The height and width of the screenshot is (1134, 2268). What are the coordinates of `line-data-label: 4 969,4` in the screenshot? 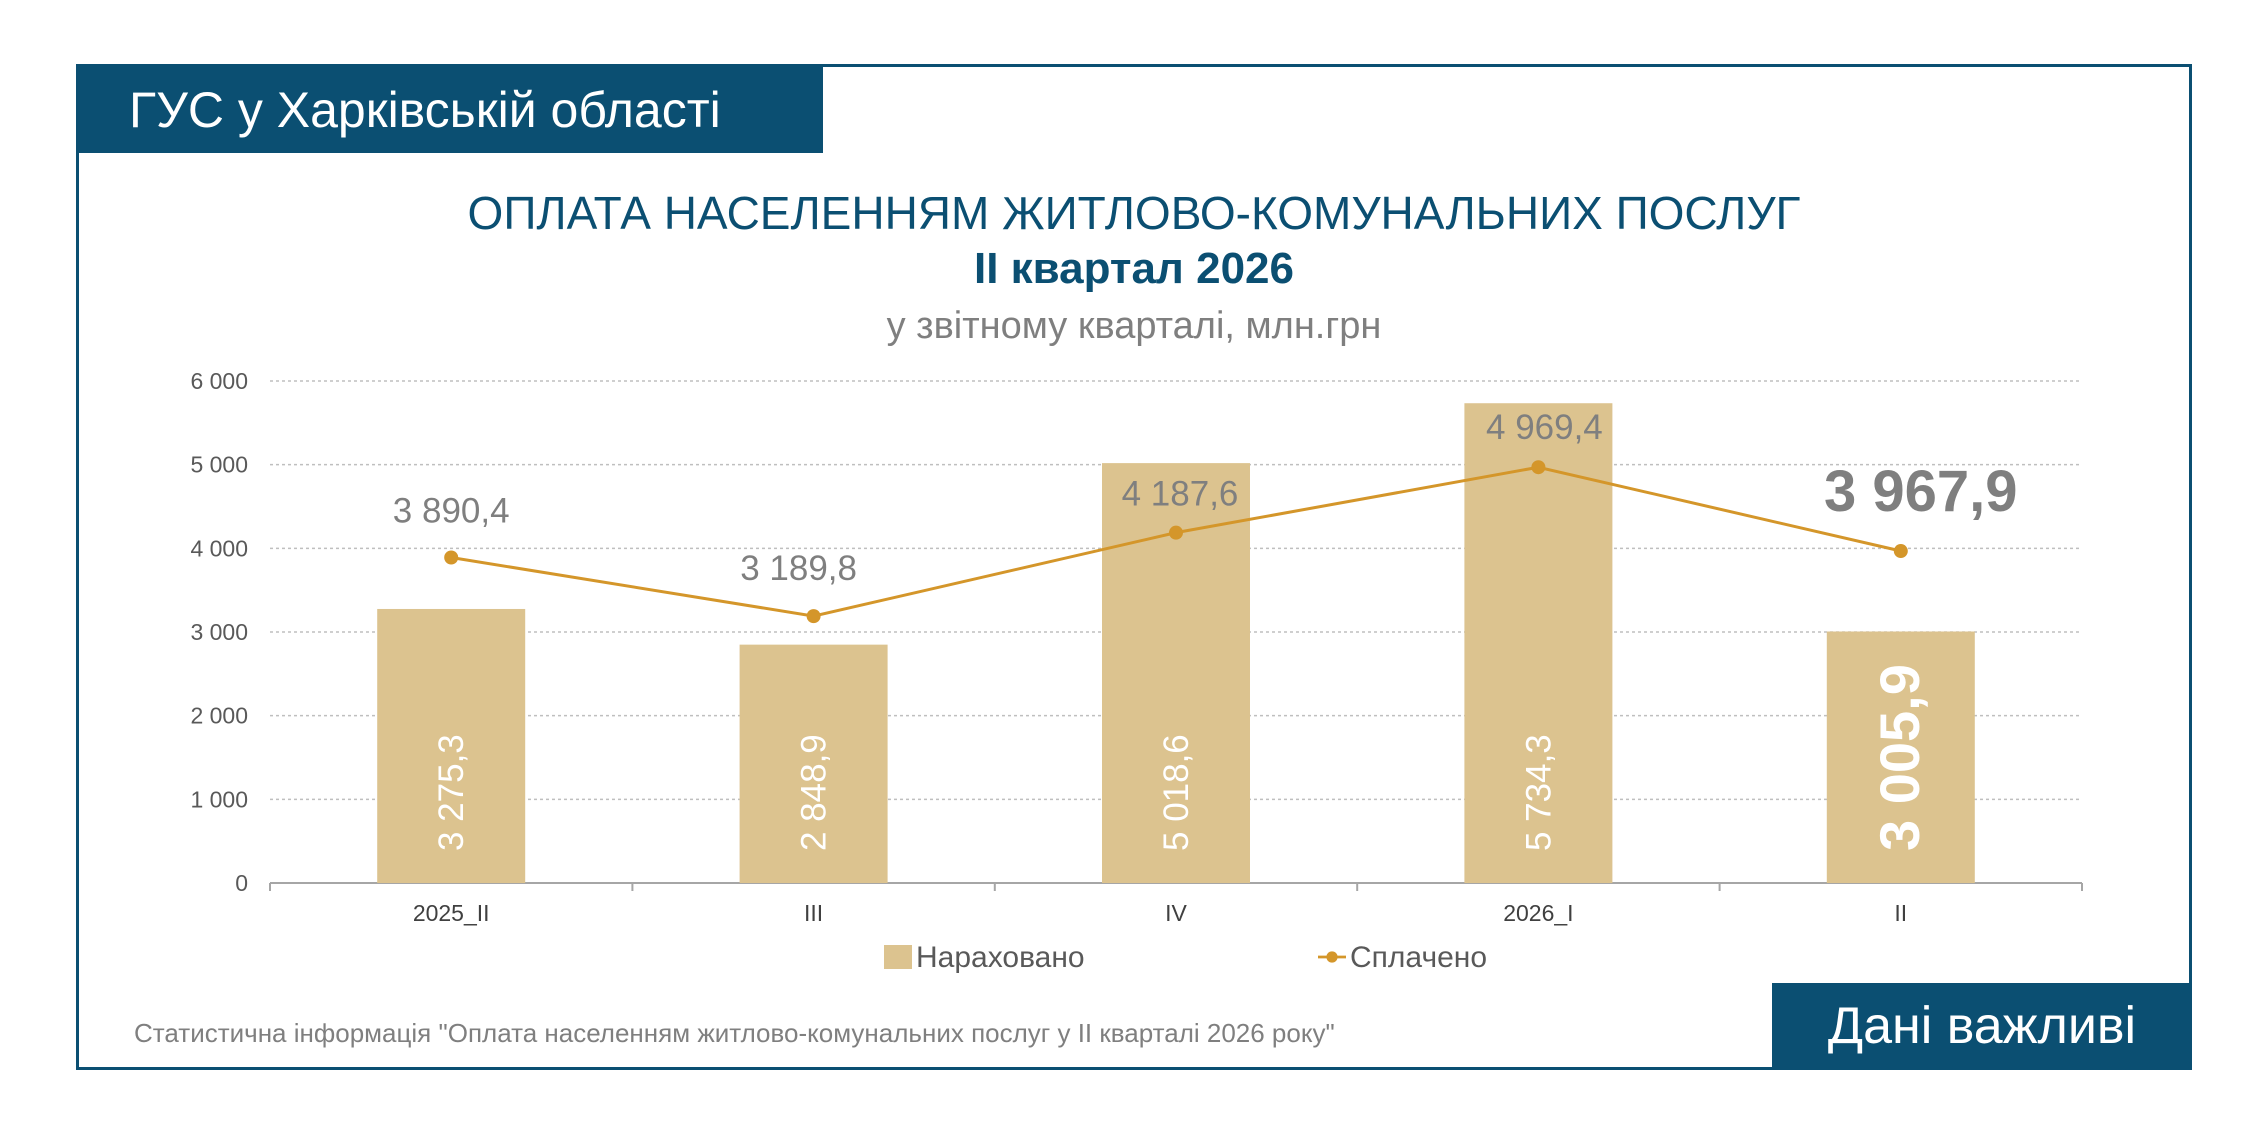 It's located at (1544, 427).